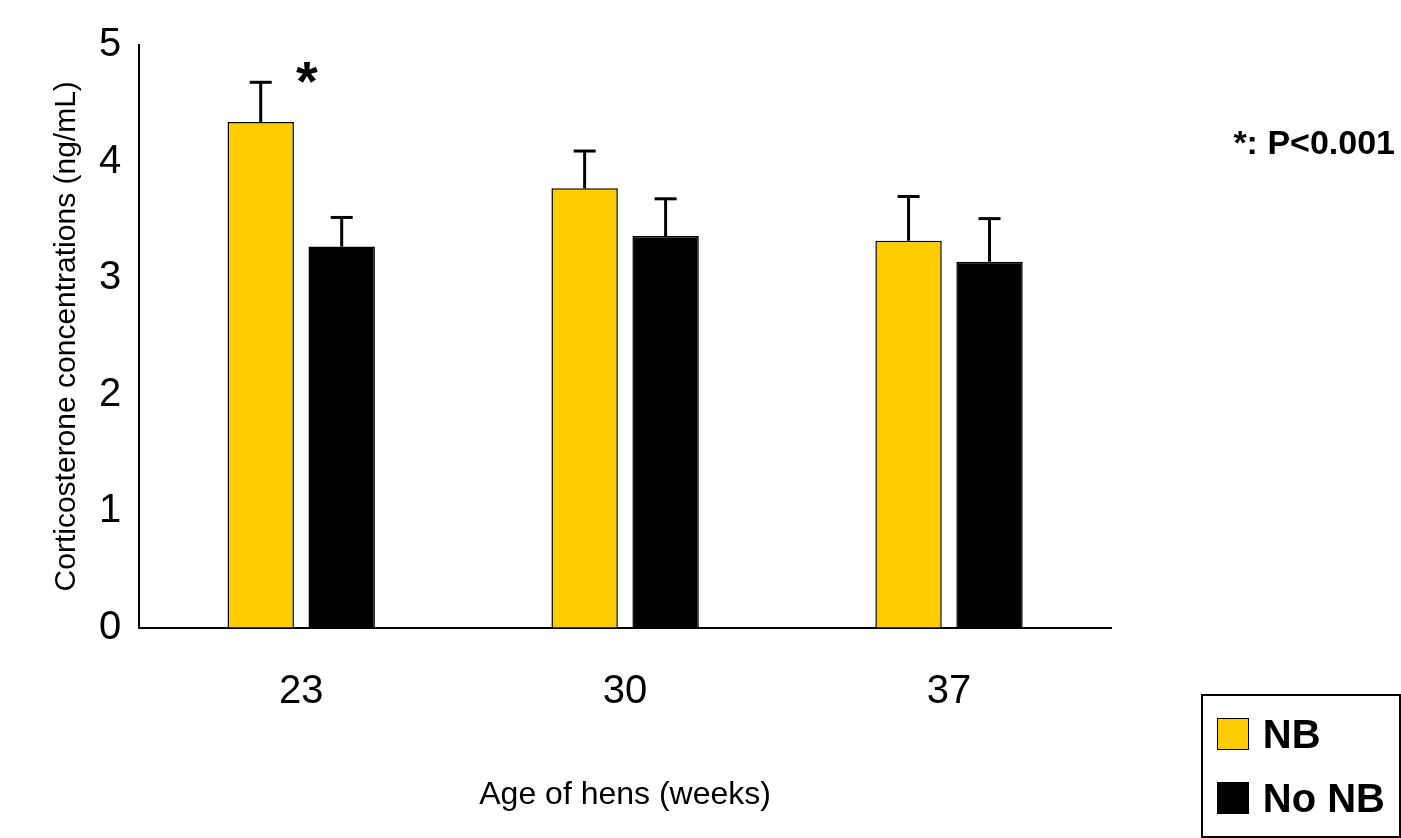  I want to click on y-tick-label: 3, so click(110, 275).